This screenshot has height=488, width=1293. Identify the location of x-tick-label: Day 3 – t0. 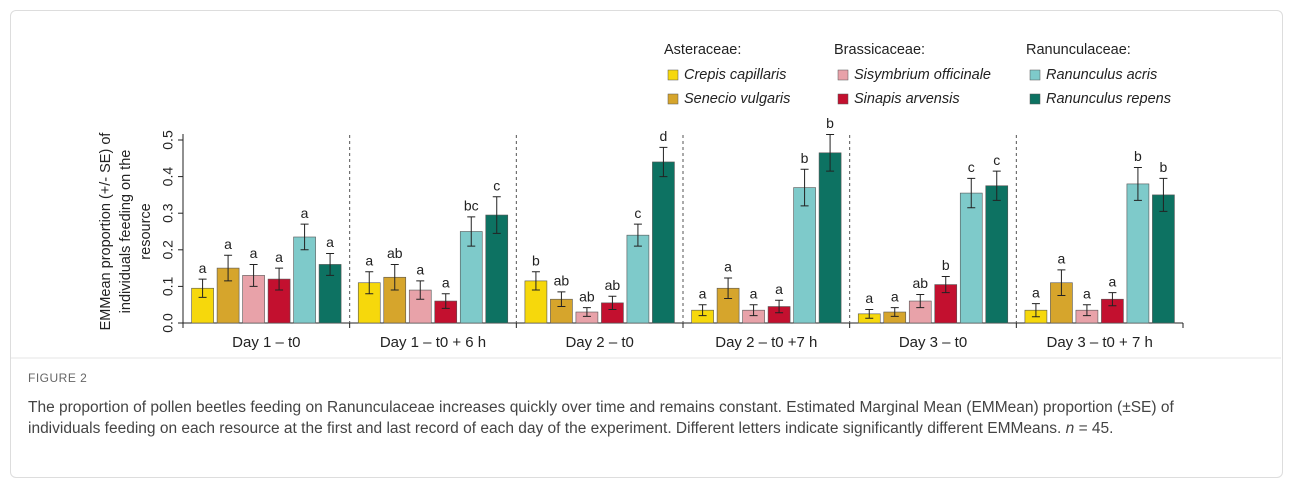
(933, 342).